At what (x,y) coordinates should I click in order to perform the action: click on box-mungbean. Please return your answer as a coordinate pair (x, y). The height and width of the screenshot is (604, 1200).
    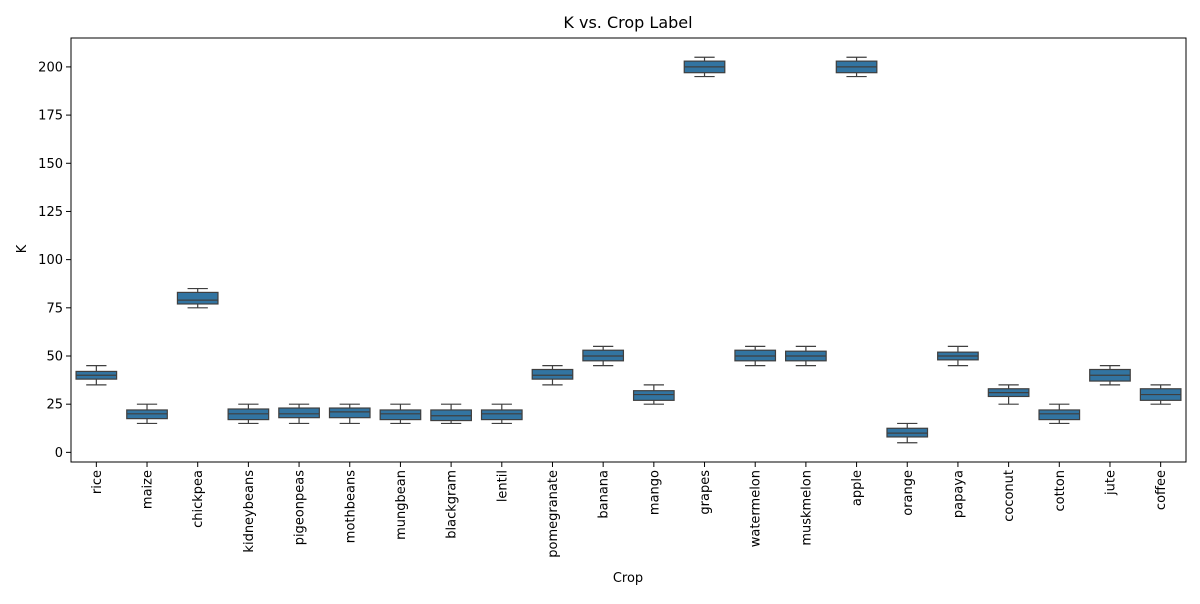
    Looking at the image, I should click on (400, 415).